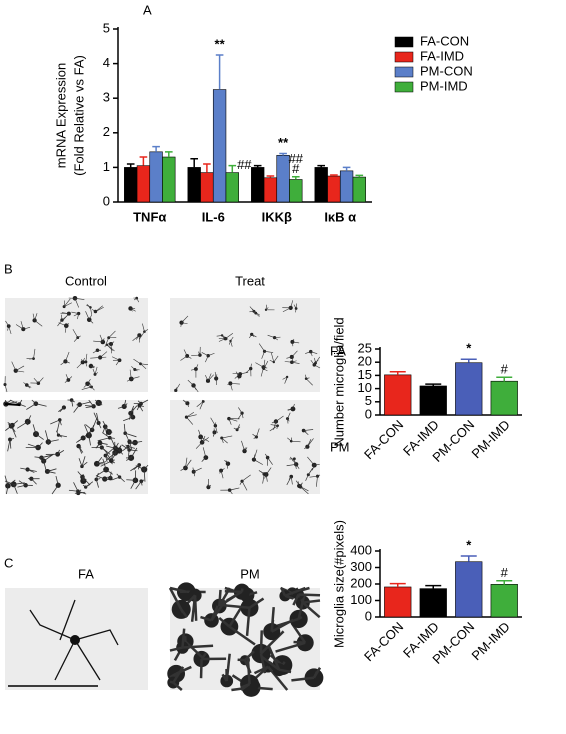 Image resolution: width=566 pixels, height=734 pixels. What do you see at coordinates (361, 549) in the screenshot?
I see `y-tick-label: 400` at bounding box center [361, 549].